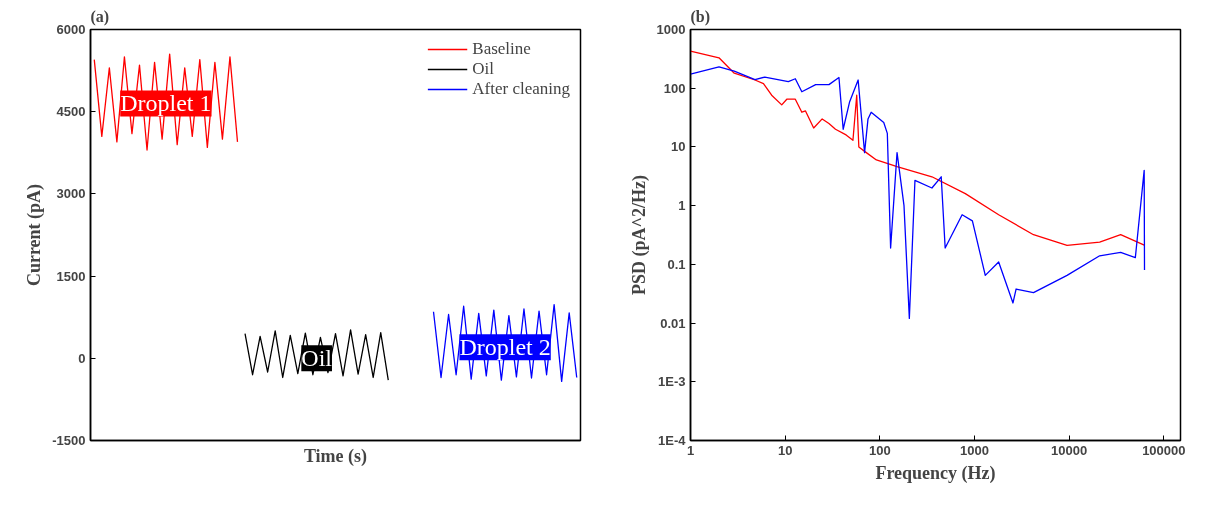 The width and height of the screenshot is (1217, 518). What do you see at coordinates (672, 440) in the screenshot?
I see `y-tick-label: 1E-4` at bounding box center [672, 440].